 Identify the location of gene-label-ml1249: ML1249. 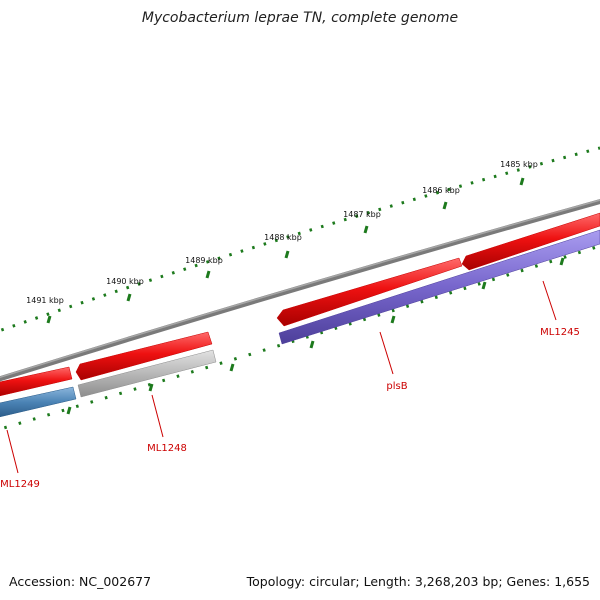
(20, 484).